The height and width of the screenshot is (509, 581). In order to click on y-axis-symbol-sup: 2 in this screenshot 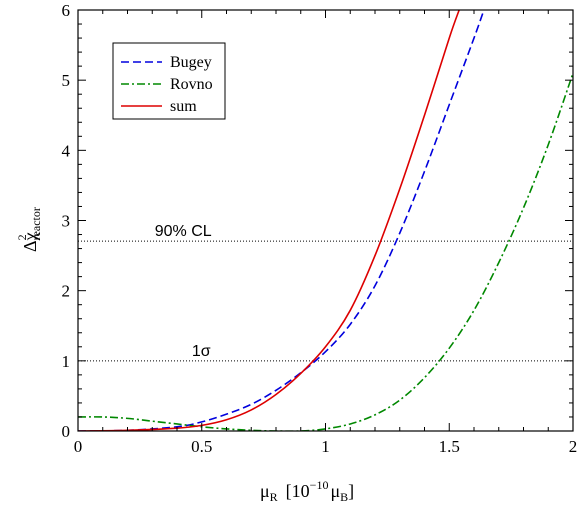, I will do `click(22, 237)`.